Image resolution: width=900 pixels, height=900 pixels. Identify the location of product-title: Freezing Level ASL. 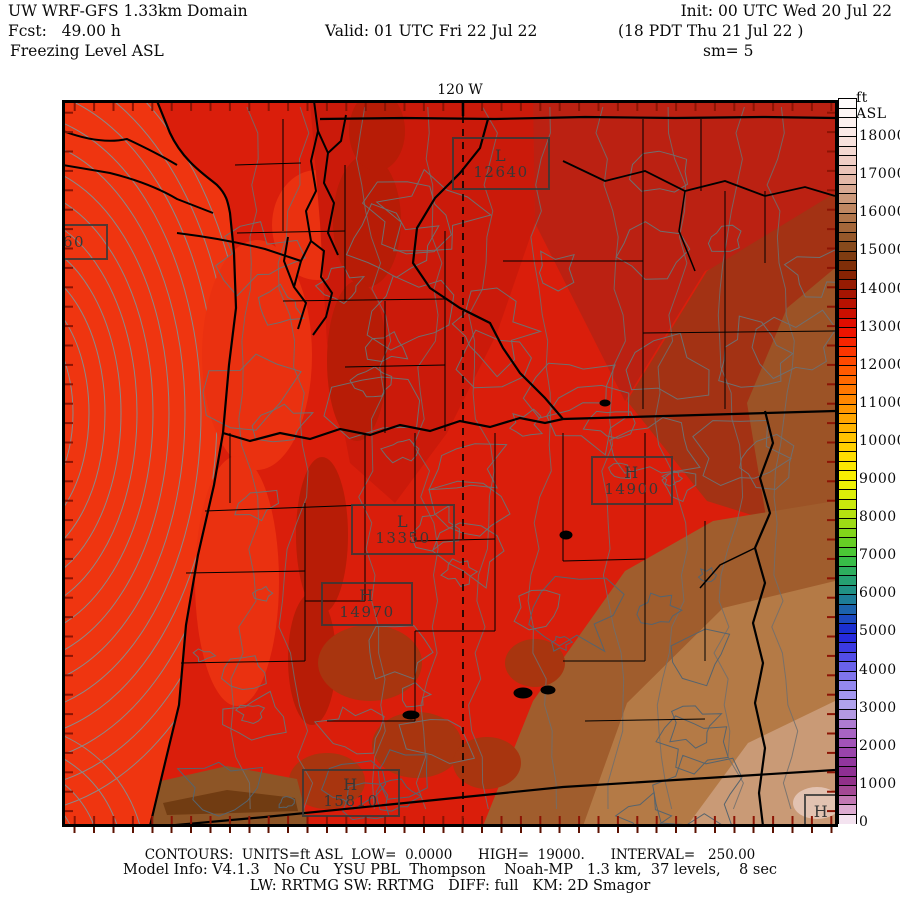
(87, 51).